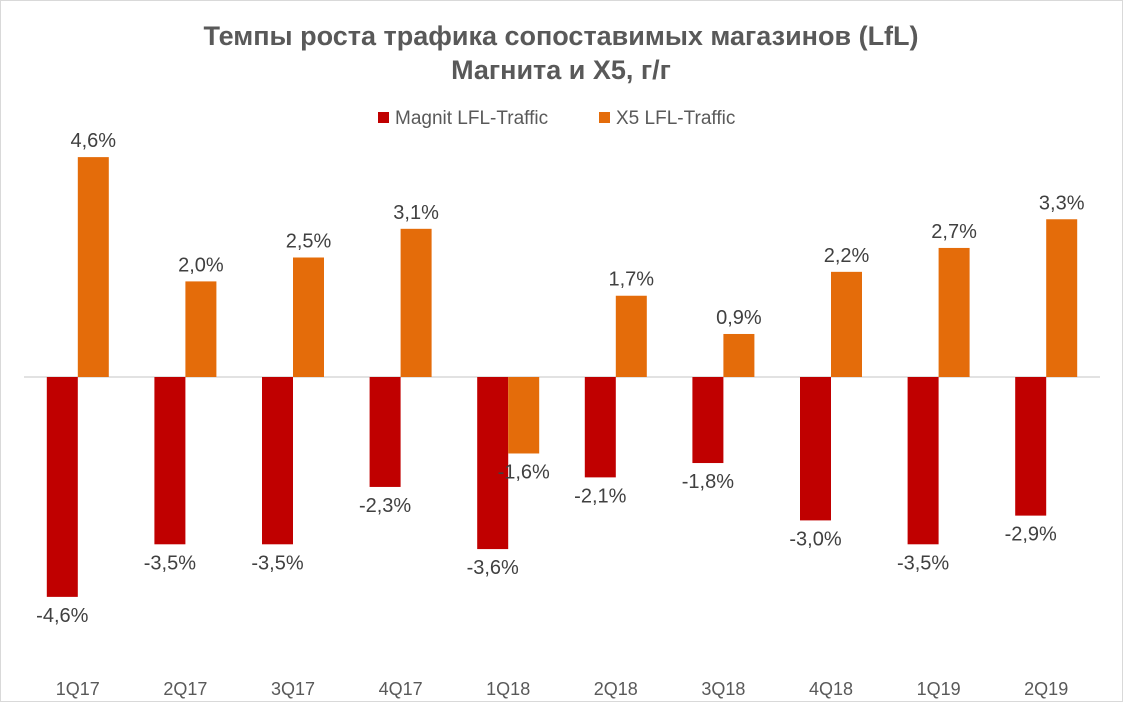 Image resolution: width=1123 pixels, height=702 pixels. Describe the element at coordinates (416, 302) in the screenshot. I see `x5-bar-4q17` at that location.